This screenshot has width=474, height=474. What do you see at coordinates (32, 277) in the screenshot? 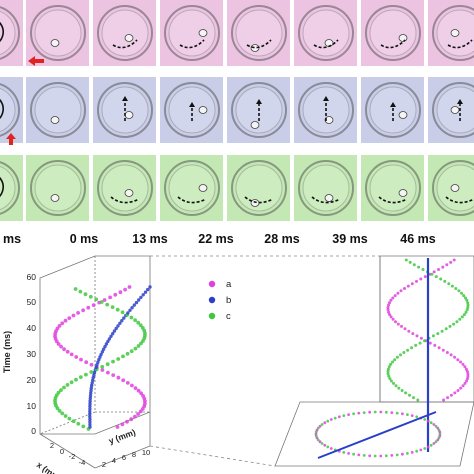
I see `z-tick: 60` at bounding box center [32, 277].